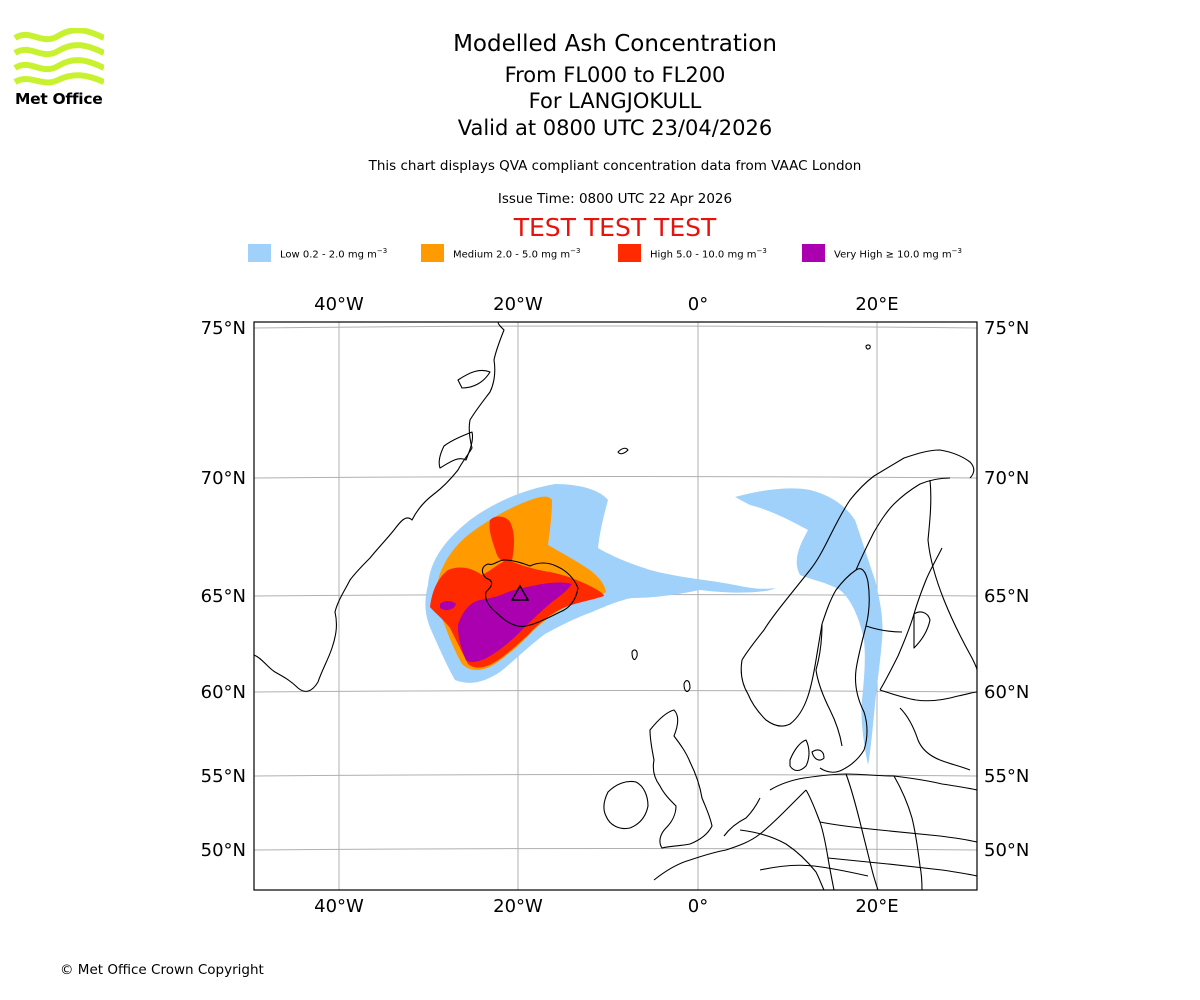  What do you see at coordinates (629, 253) in the screenshot?
I see `legend-swatch-high` at bounding box center [629, 253].